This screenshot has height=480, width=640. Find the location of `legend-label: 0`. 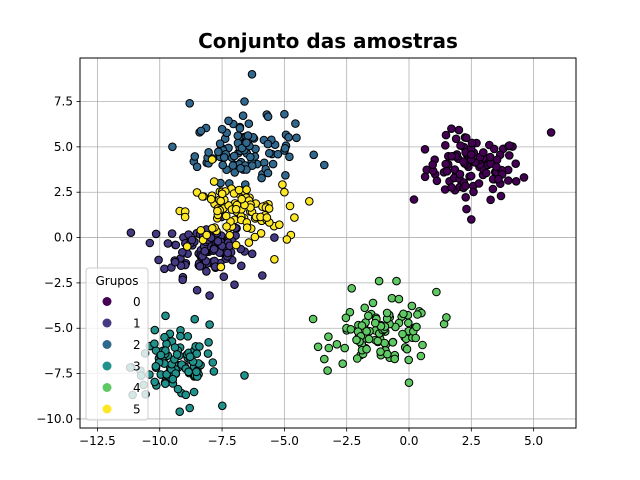

legend-label: 0 is located at coordinates (137, 302).